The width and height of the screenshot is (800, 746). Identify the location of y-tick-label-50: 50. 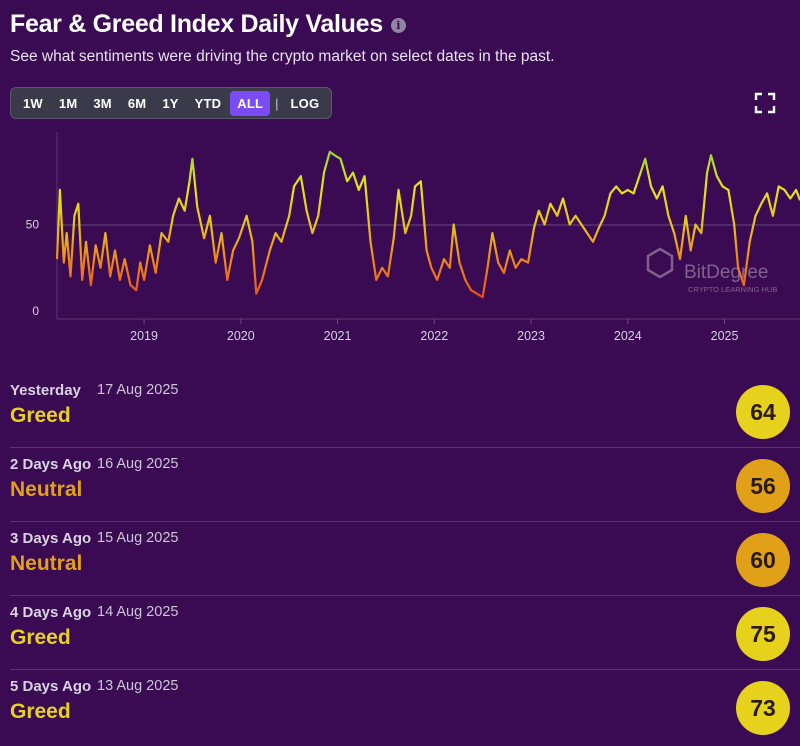
(33, 225).